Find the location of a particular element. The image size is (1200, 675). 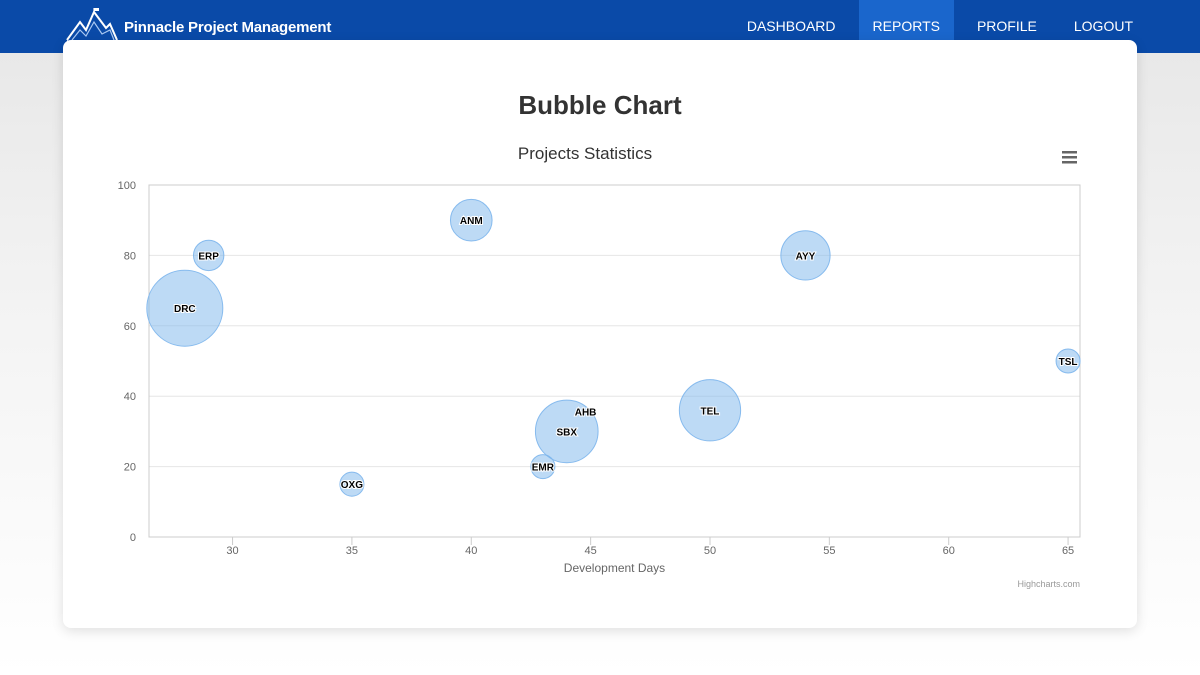

bubble-tsl is located at coordinates (1068, 361).